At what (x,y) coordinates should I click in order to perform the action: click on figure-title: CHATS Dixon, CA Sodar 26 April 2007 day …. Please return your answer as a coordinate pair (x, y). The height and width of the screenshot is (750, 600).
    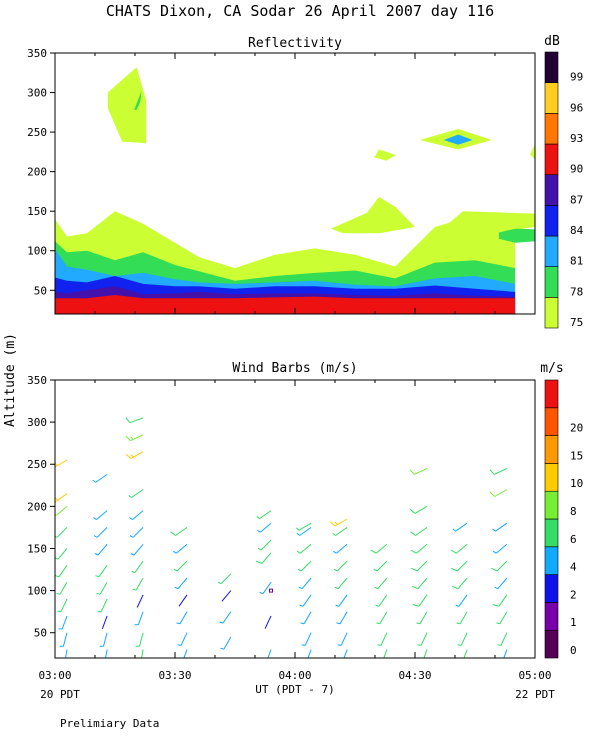
    Looking at the image, I should click on (300, 11).